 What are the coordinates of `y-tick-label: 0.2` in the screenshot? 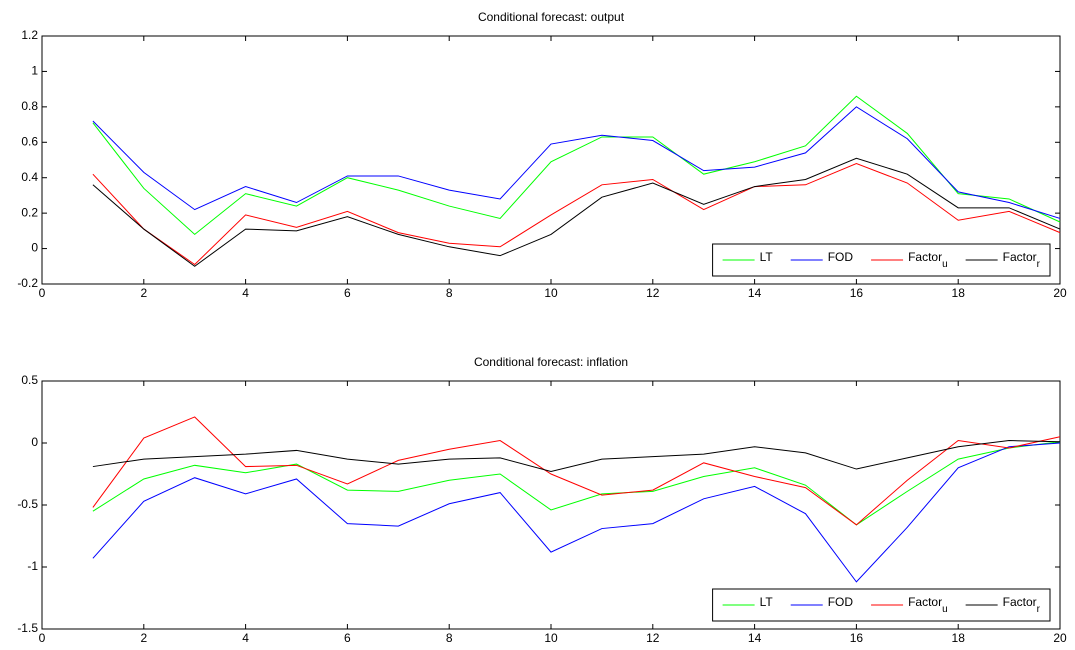 It's located at (29, 212).